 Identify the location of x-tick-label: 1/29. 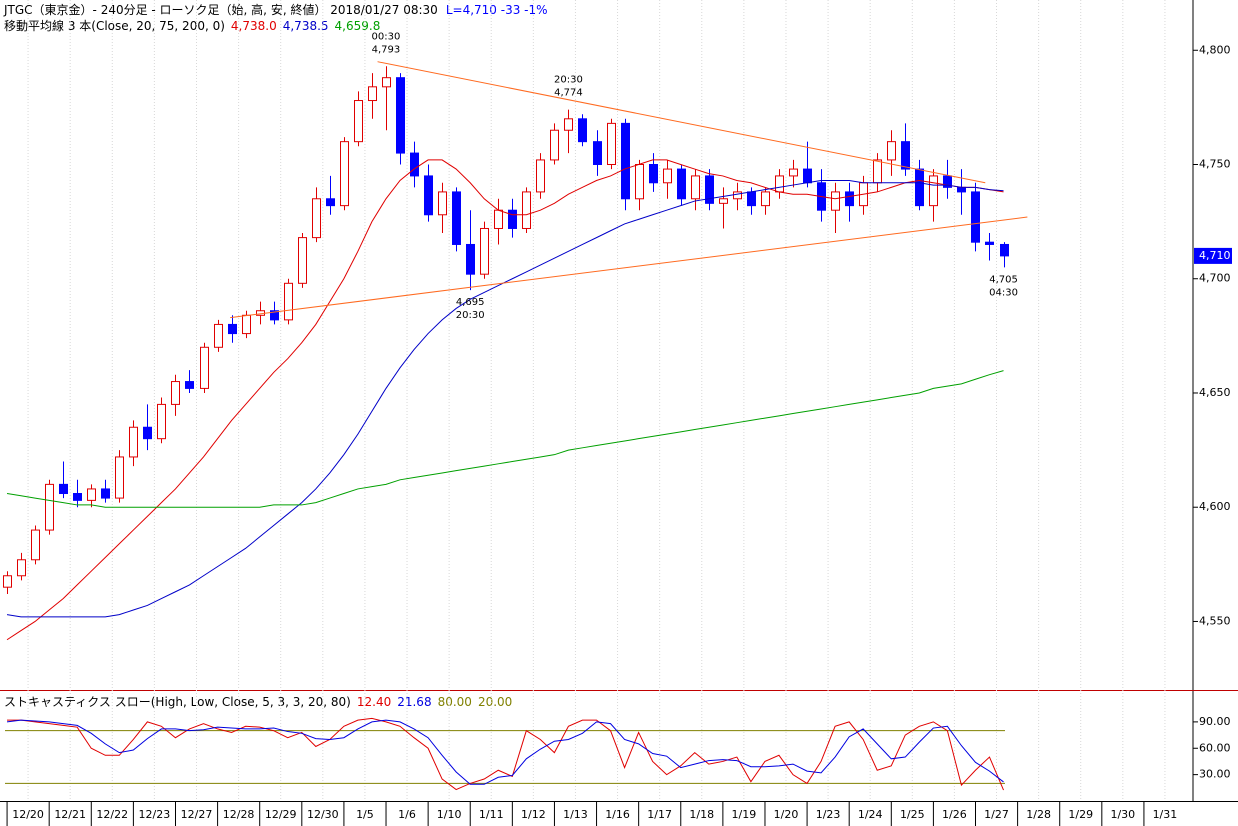
(1080, 814).